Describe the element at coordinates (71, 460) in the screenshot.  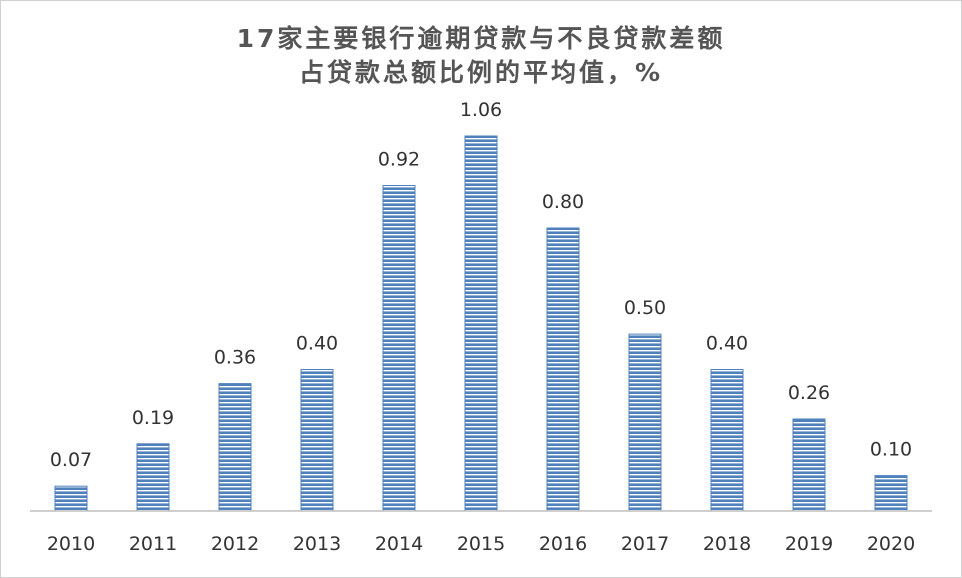
I see `data-label-2010: 0.07` at that location.